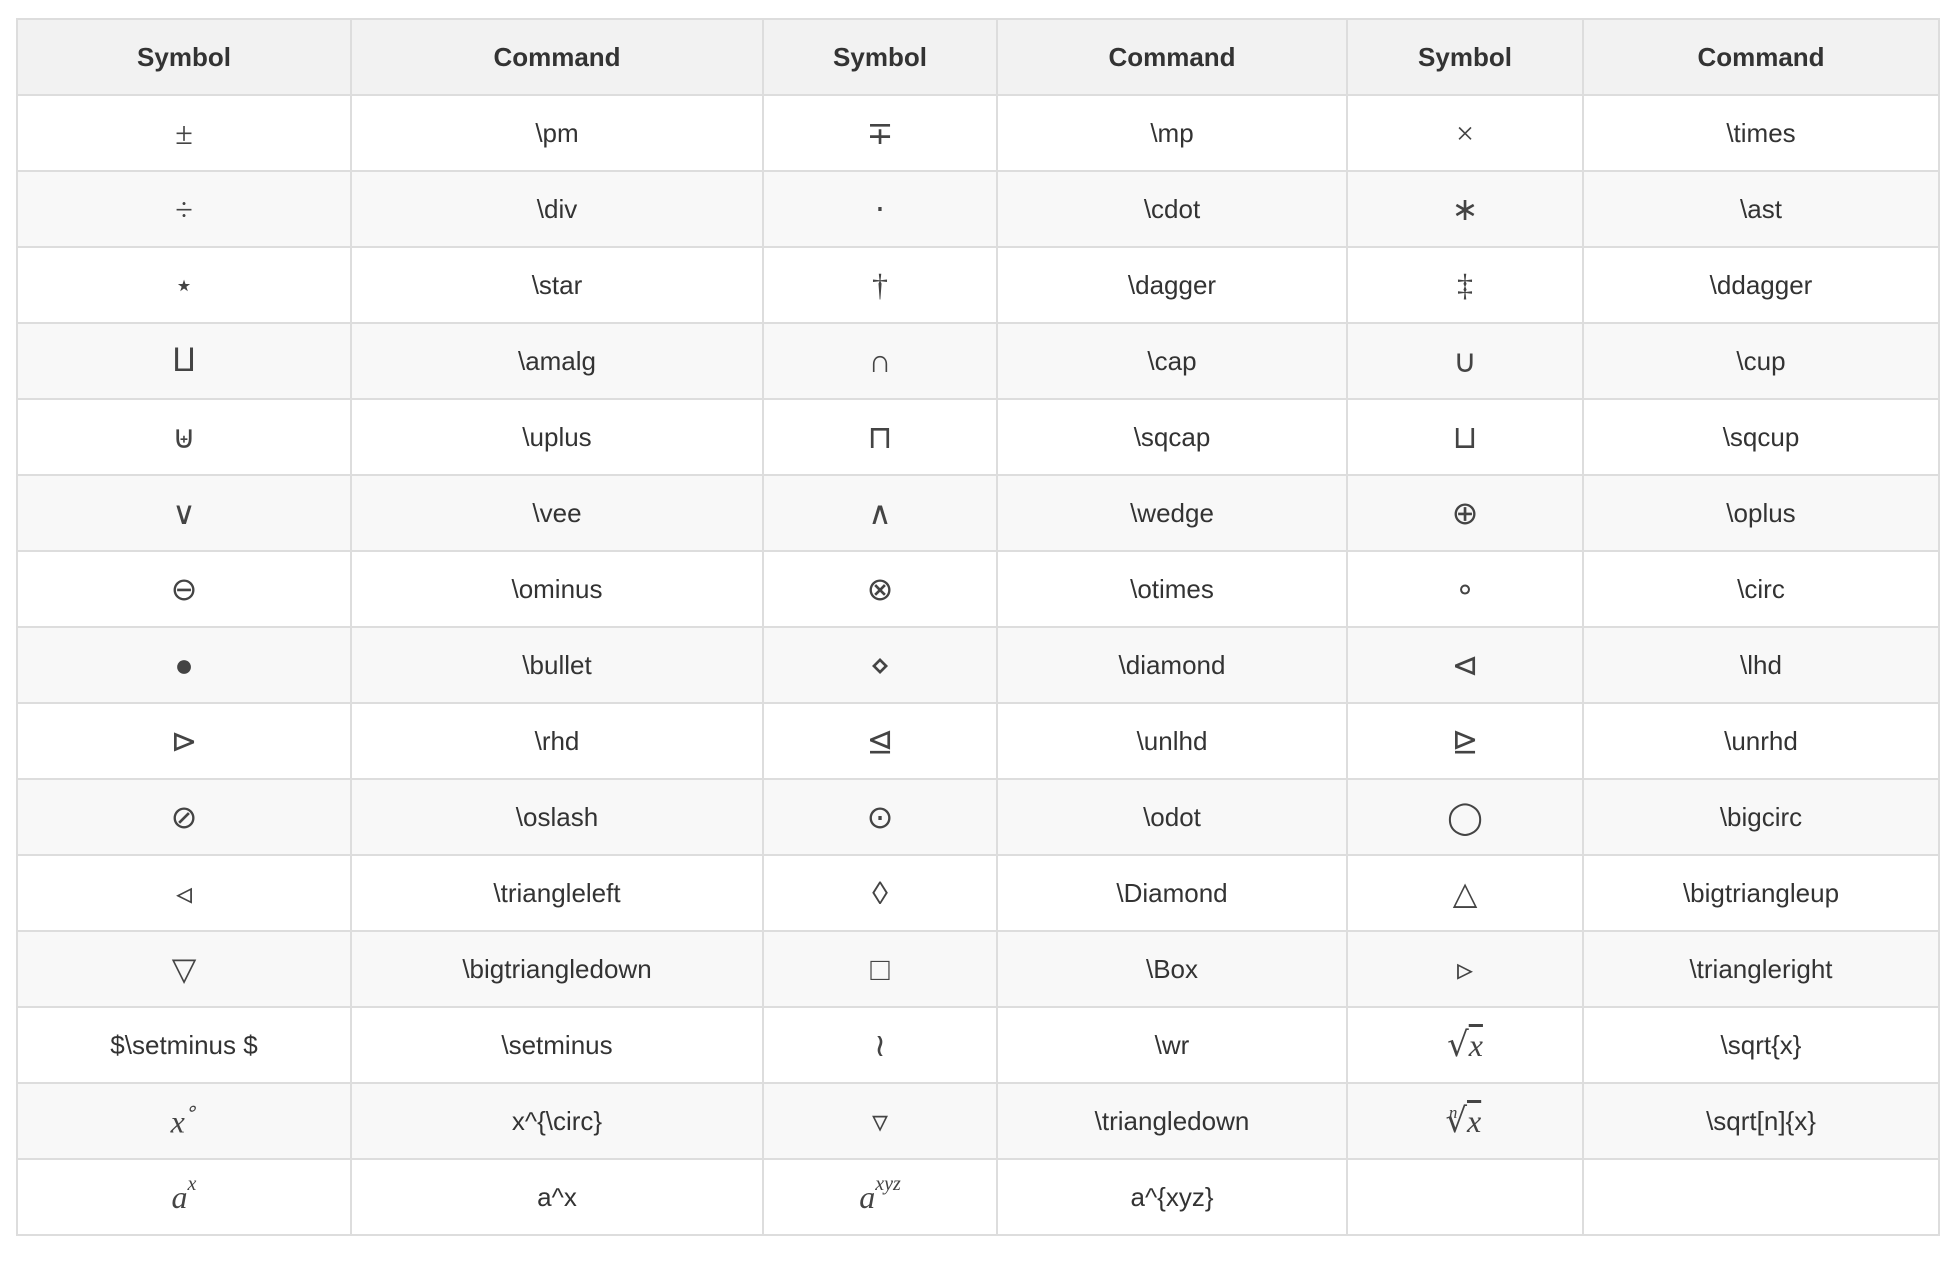  What do you see at coordinates (184, 361) in the screenshot?
I see `symbol-cell: ⨿` at bounding box center [184, 361].